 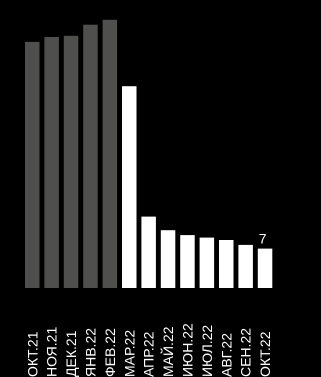 What do you see at coordinates (110, 352) in the screenshot?
I see `x-tick-label: ФЕВ.22` at bounding box center [110, 352].